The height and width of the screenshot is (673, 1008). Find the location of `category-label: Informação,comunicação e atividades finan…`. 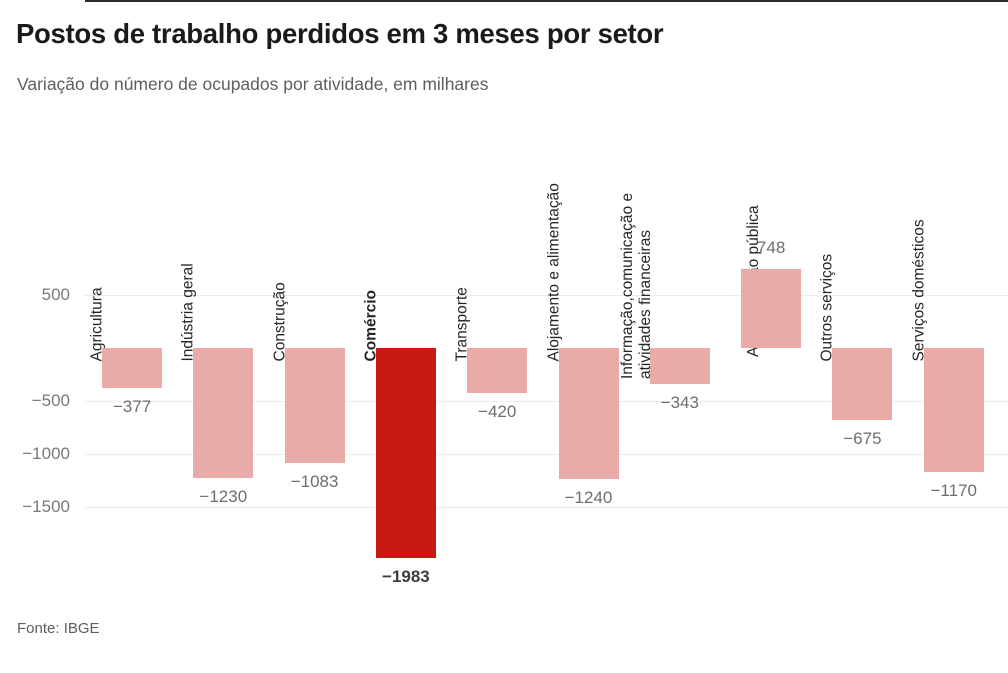

category-label: Informação,comunicação e atividades finan… is located at coordinates (636, 286).